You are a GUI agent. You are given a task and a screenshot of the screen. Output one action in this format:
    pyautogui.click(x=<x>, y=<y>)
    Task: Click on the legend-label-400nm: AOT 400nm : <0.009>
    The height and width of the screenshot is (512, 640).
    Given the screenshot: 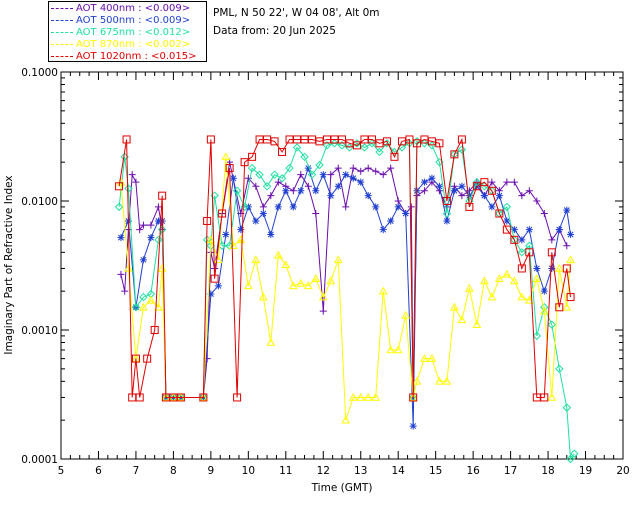 What is the action you would take?
    pyautogui.click(x=133, y=8)
    